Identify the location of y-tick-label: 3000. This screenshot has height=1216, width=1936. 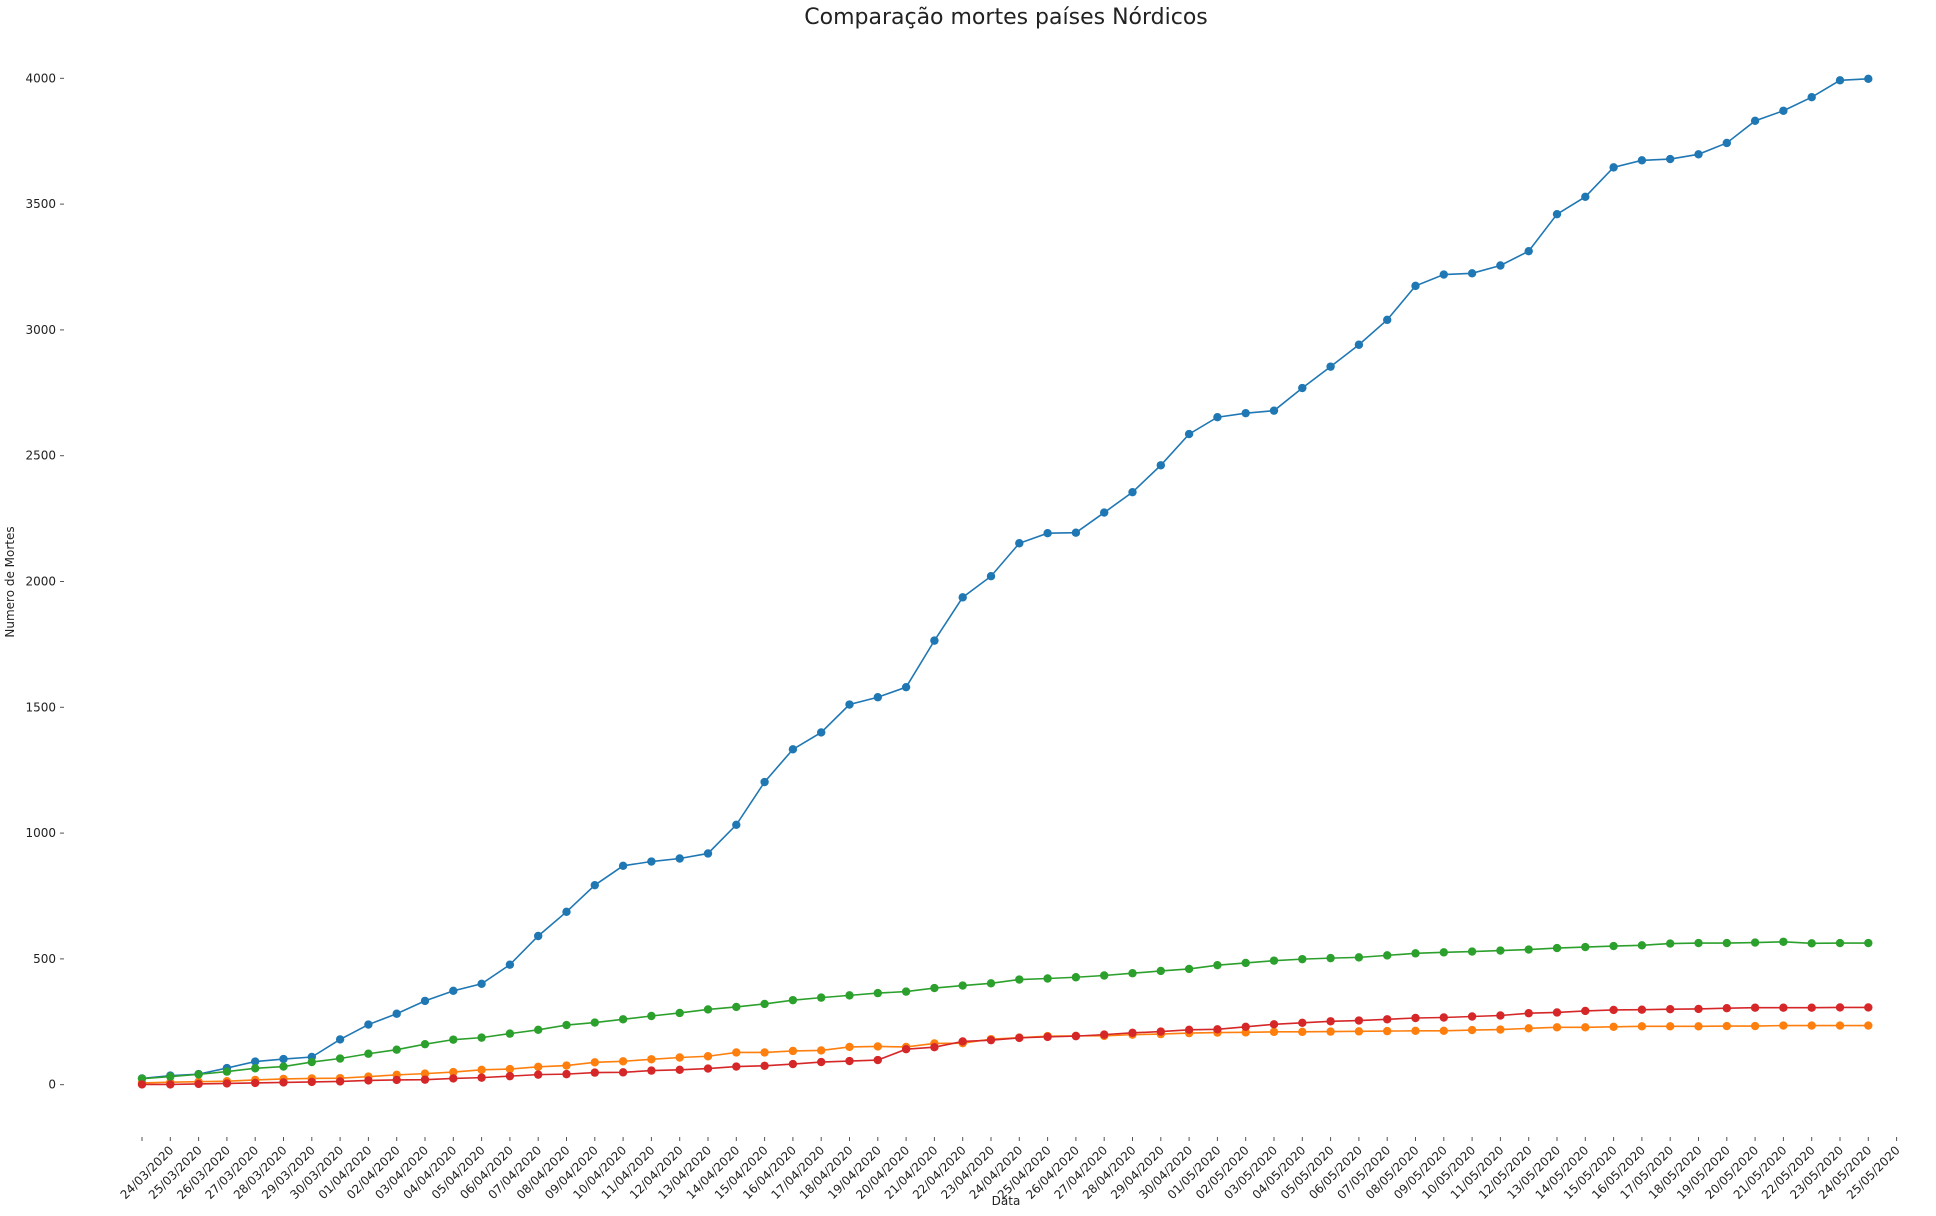
(40, 330).